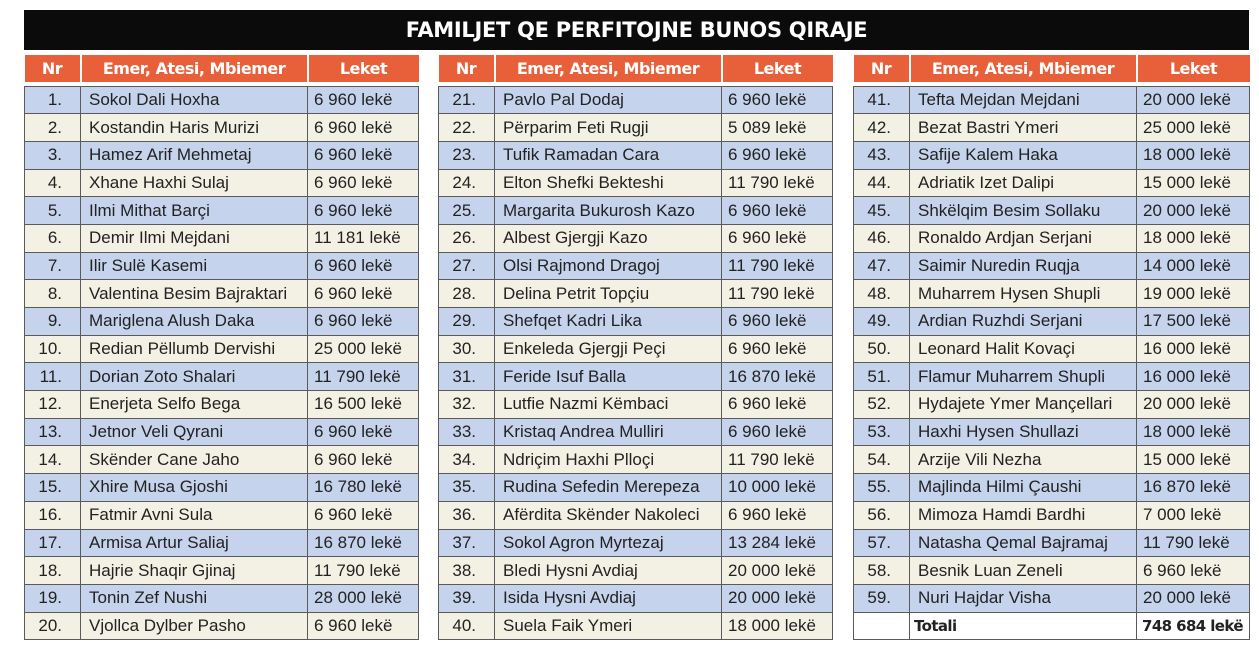 The width and height of the screenshot is (1259, 657). I want to click on row-number: 53., so click(881, 432).